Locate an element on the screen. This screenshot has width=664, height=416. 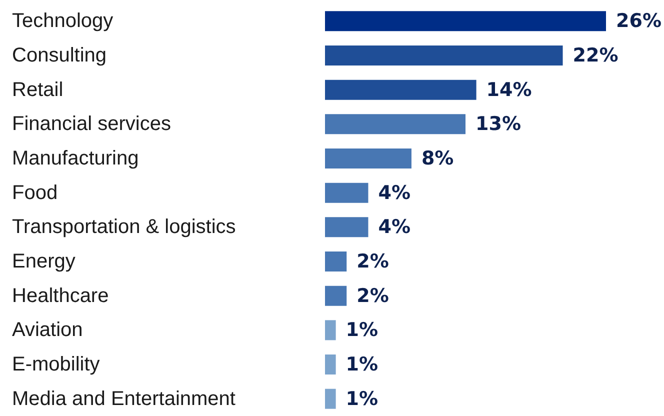
y-tick-label: Healthcare is located at coordinates (60, 295).